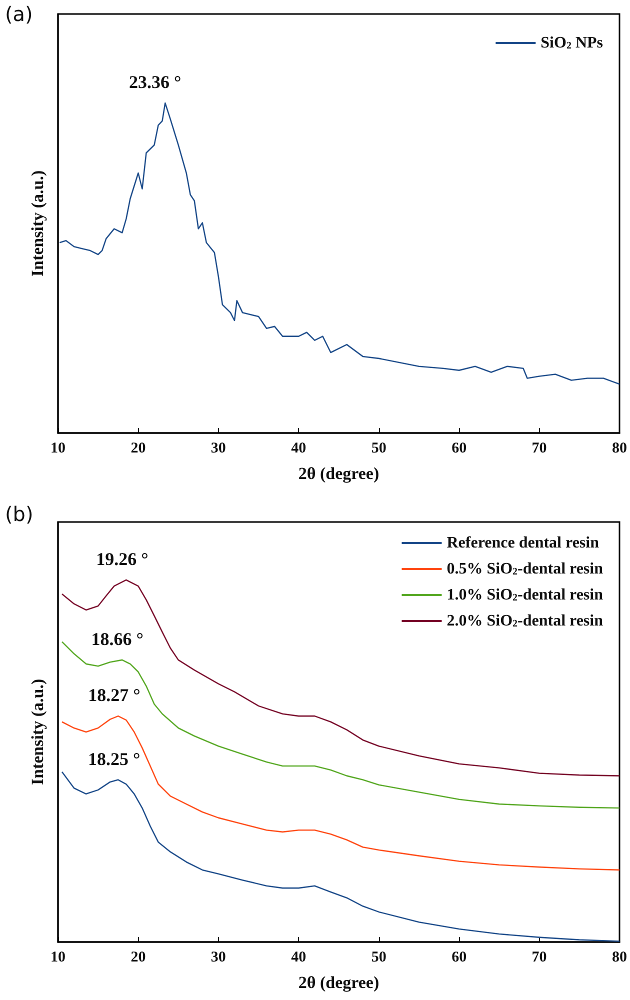 The width and height of the screenshot is (630, 1000). Describe the element at coordinates (525, 569) in the screenshot. I see `legend-label: 0.5% SiO2-dental resin` at that location.